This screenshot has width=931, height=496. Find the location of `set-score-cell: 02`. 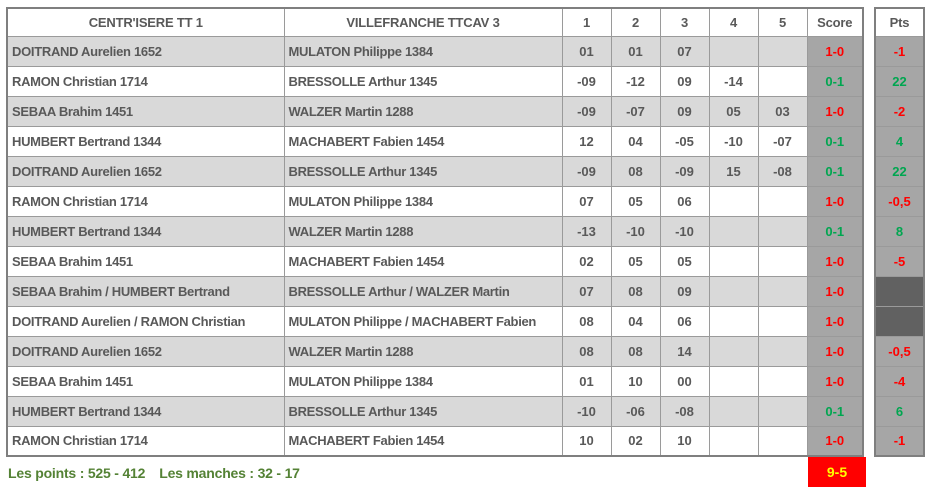

set-score-cell: 02 is located at coordinates (586, 261).